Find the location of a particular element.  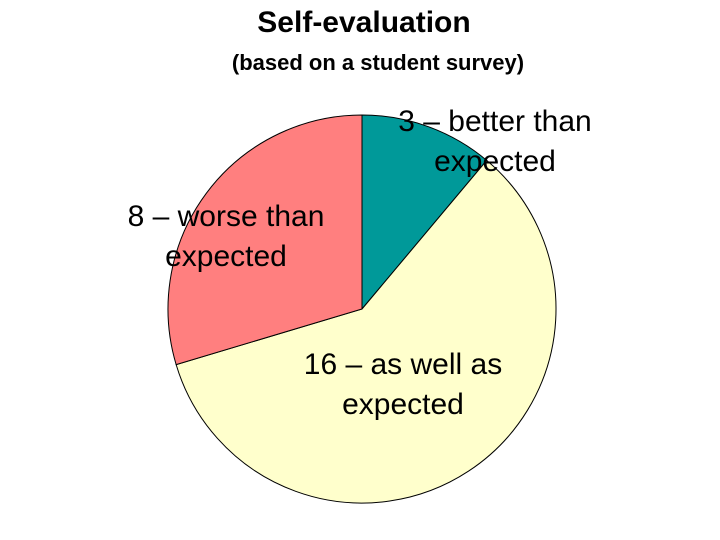

pie-slice-label-0: 3 – better than expected is located at coordinates (494, 141).